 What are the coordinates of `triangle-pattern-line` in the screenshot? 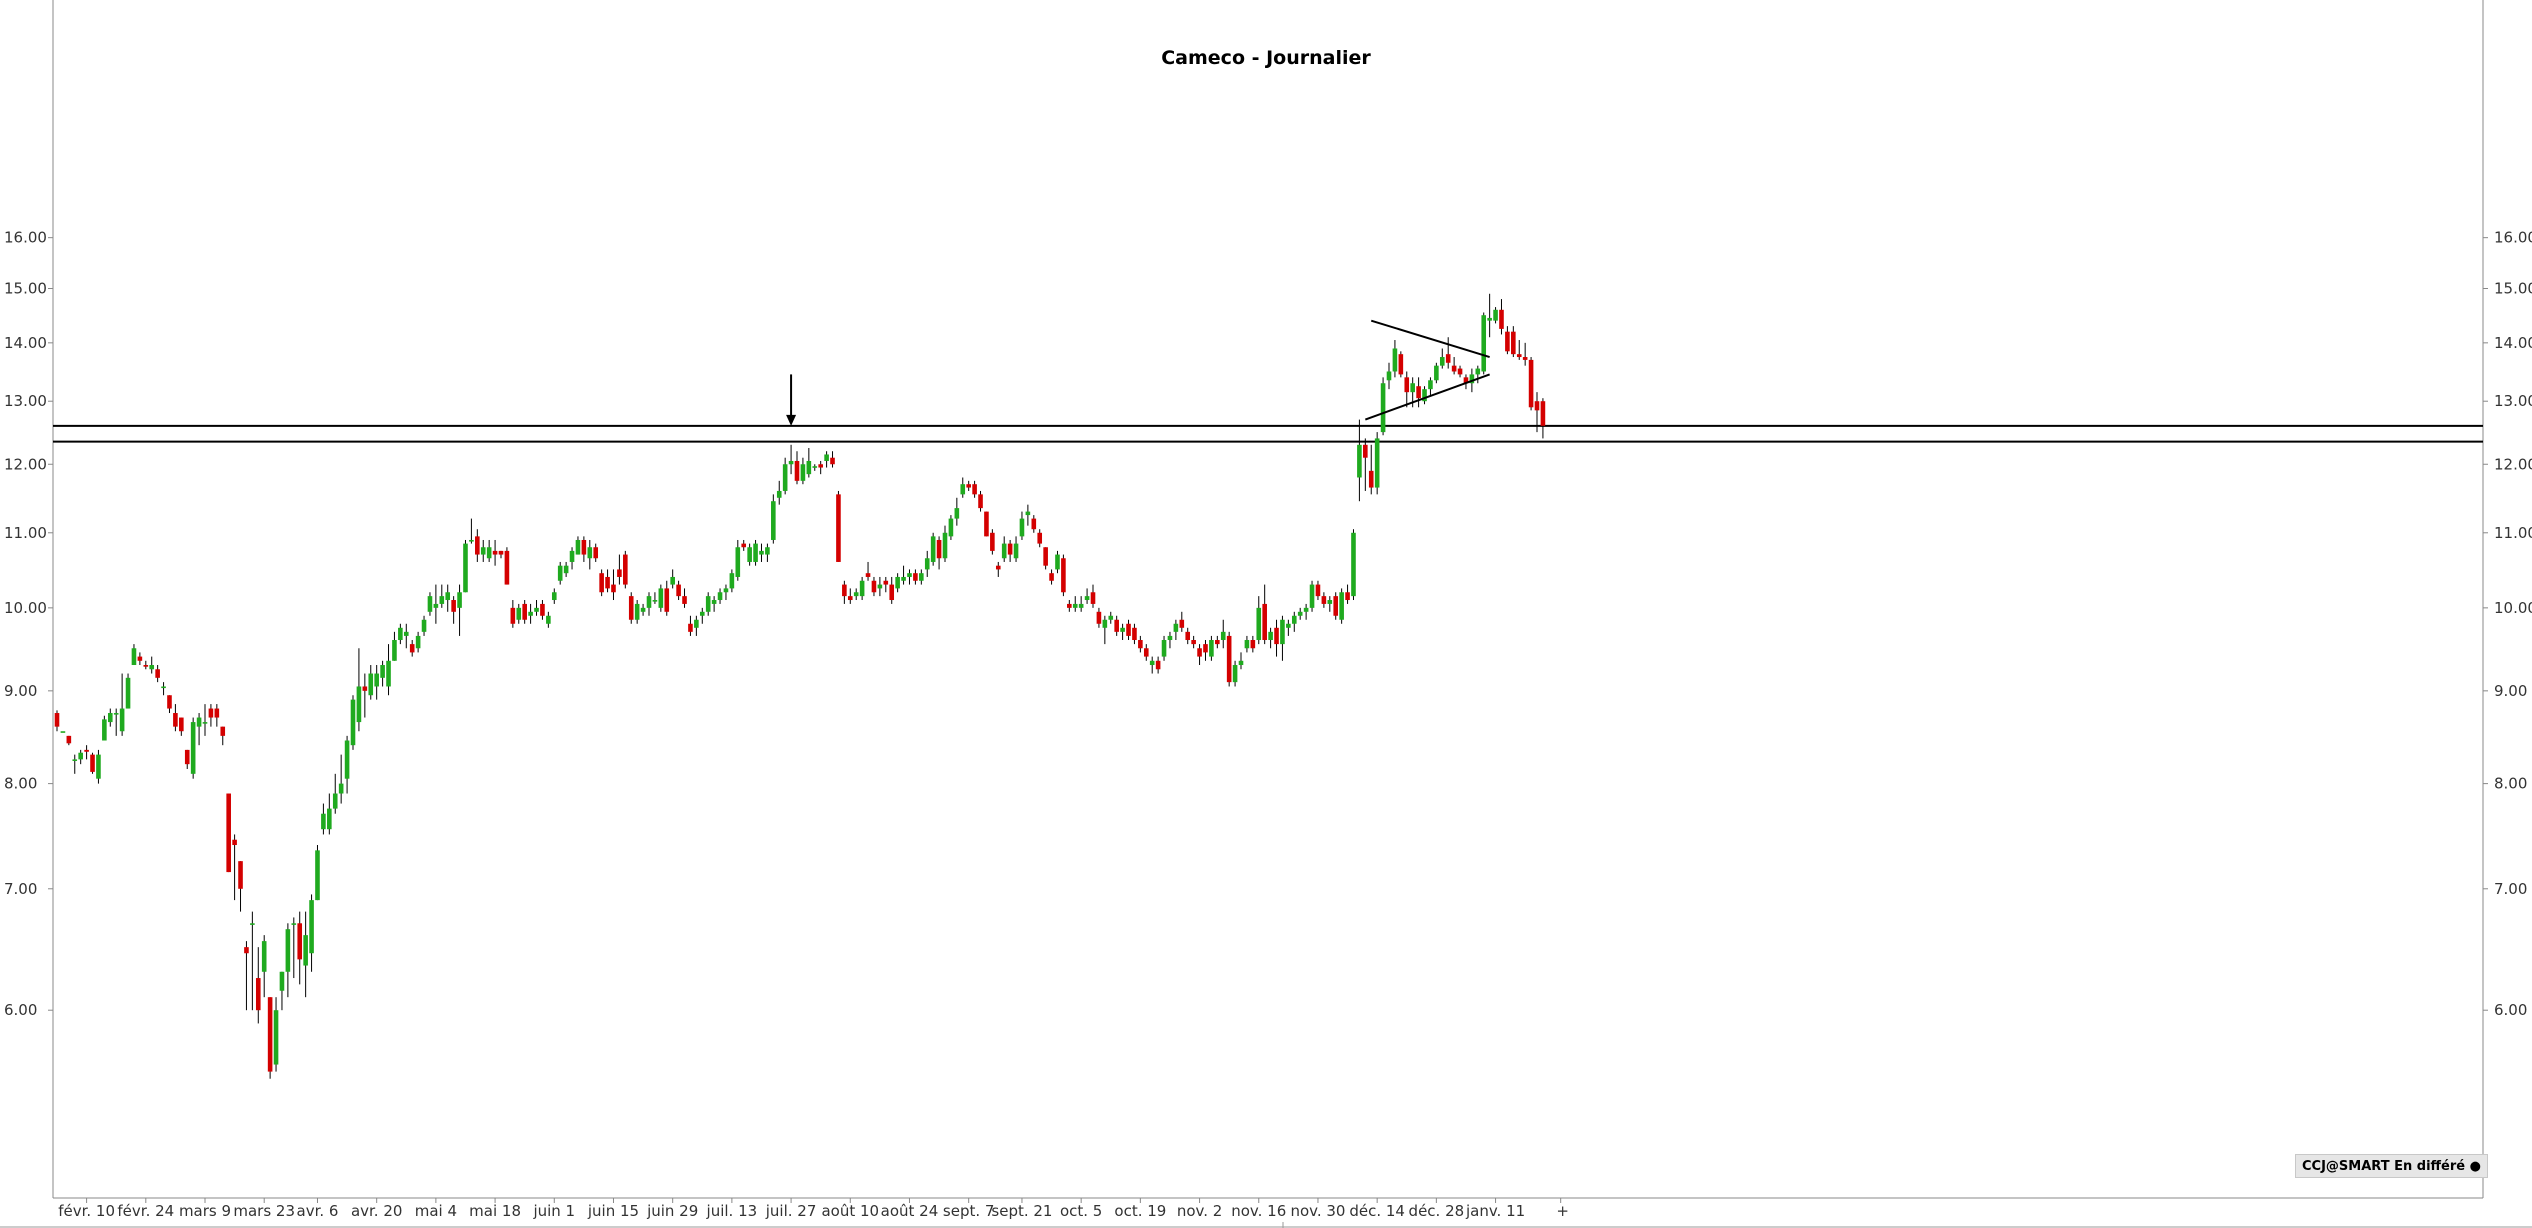 It's located at (1430, 338).